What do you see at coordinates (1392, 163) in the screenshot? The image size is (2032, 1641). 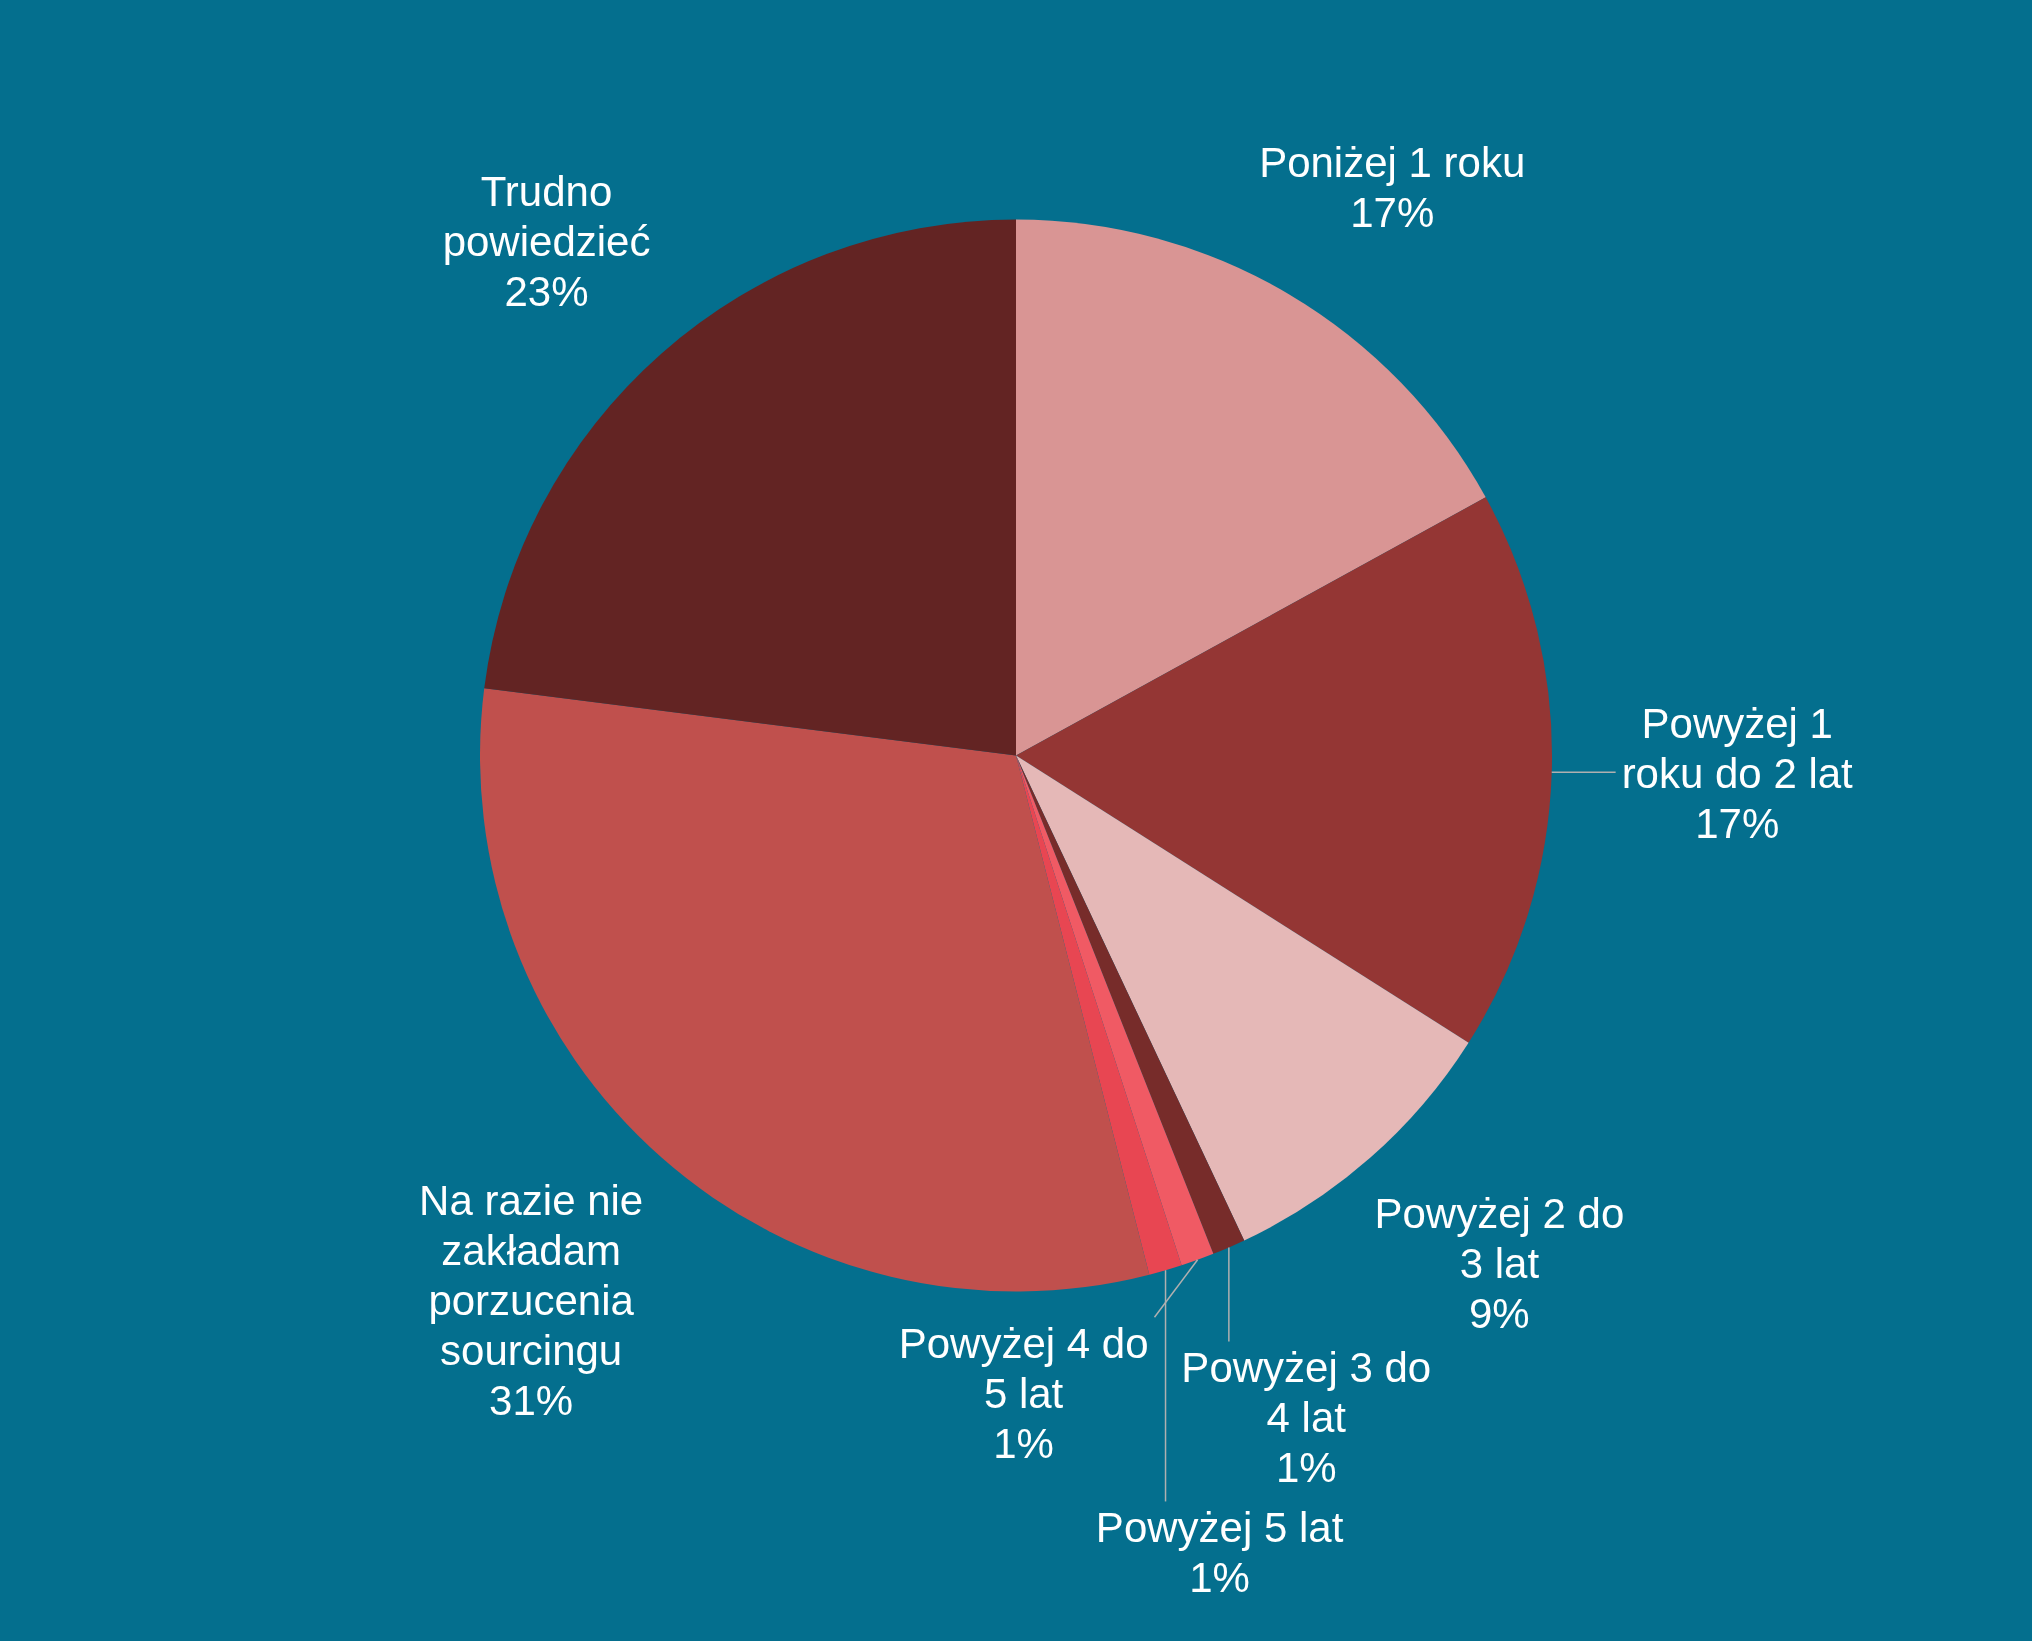 I see `slice-label: Poniżej 1 roku` at bounding box center [1392, 163].